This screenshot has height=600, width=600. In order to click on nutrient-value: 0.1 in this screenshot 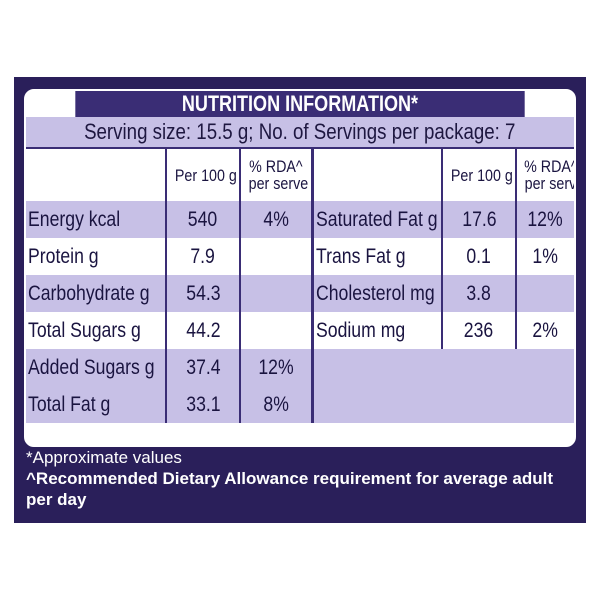, I will do `click(479, 256)`.